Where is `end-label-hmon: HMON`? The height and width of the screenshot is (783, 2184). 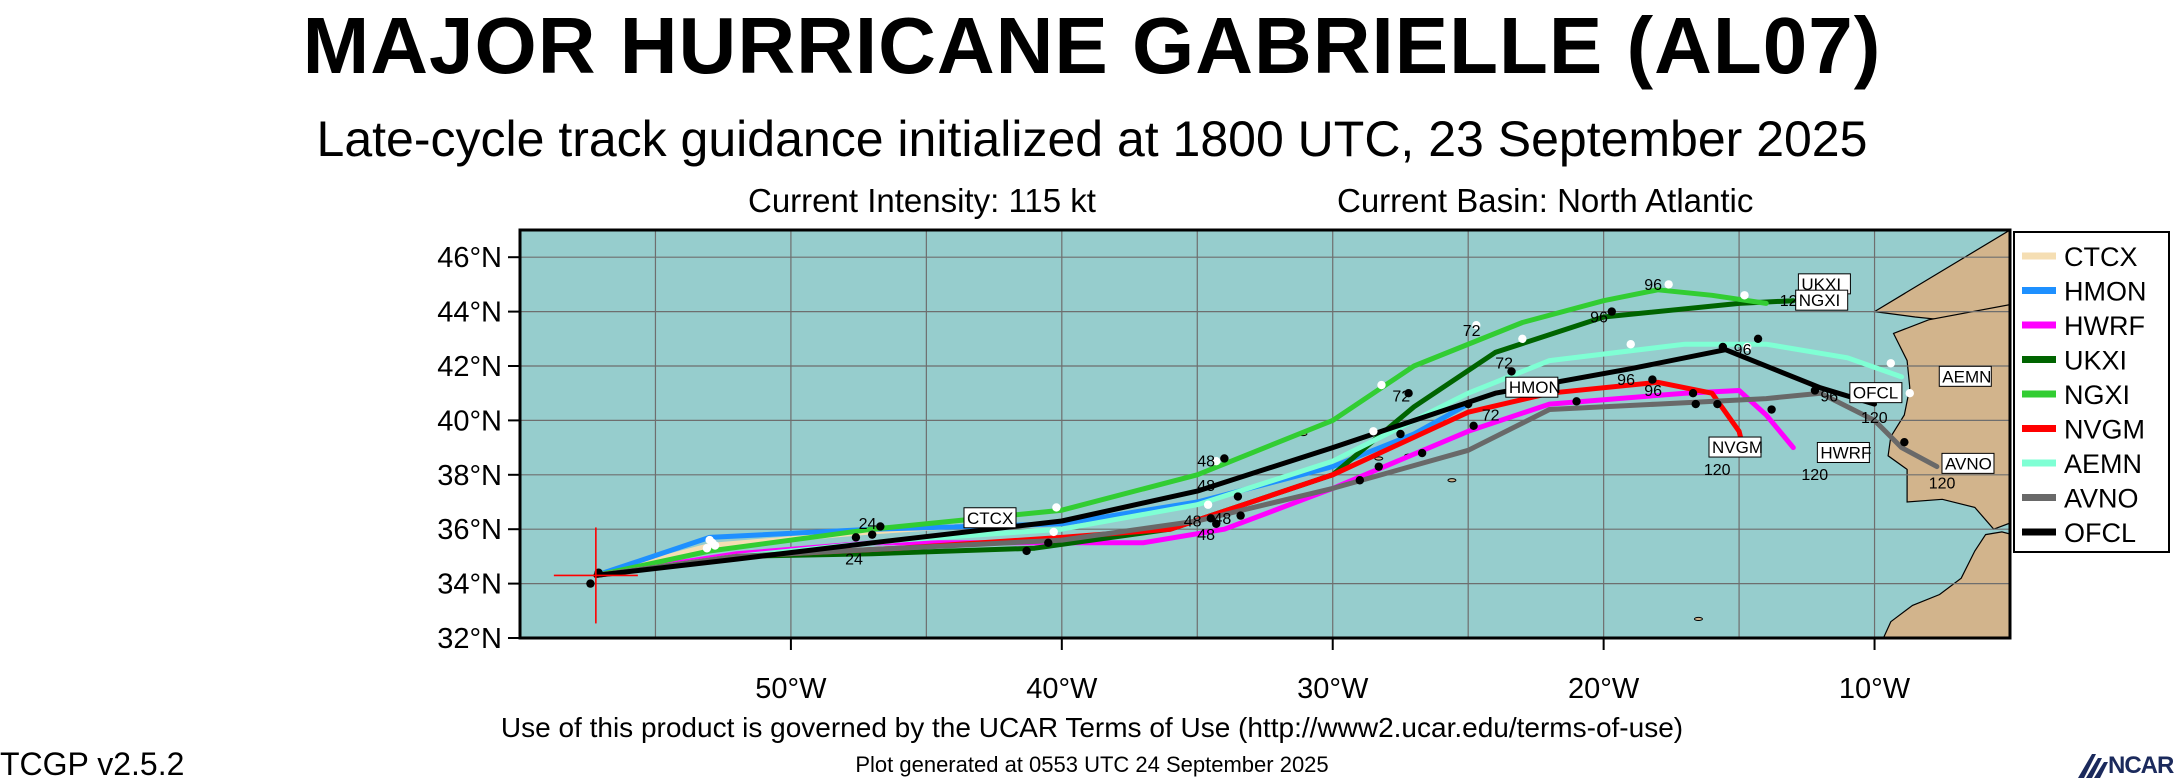 end-label-hmon: HMON is located at coordinates (1533, 387).